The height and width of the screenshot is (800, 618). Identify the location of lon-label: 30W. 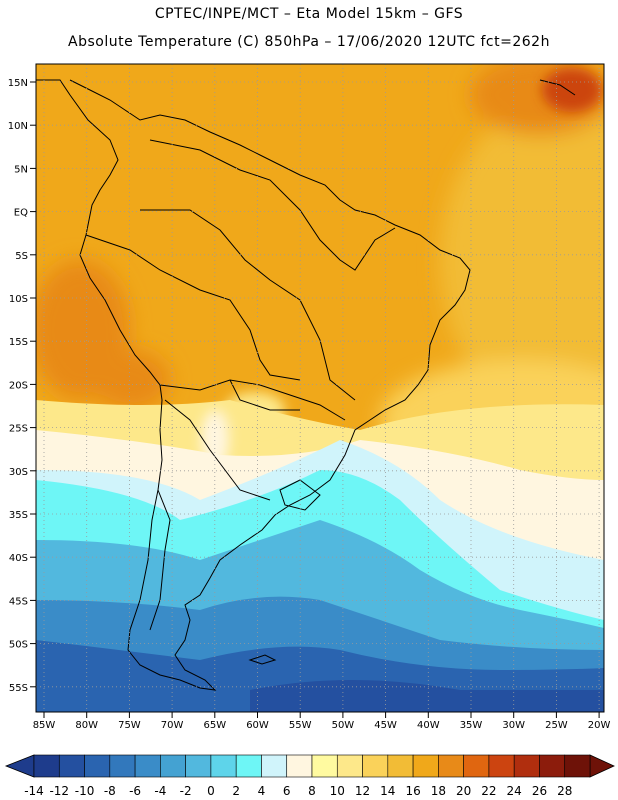
(513, 725).